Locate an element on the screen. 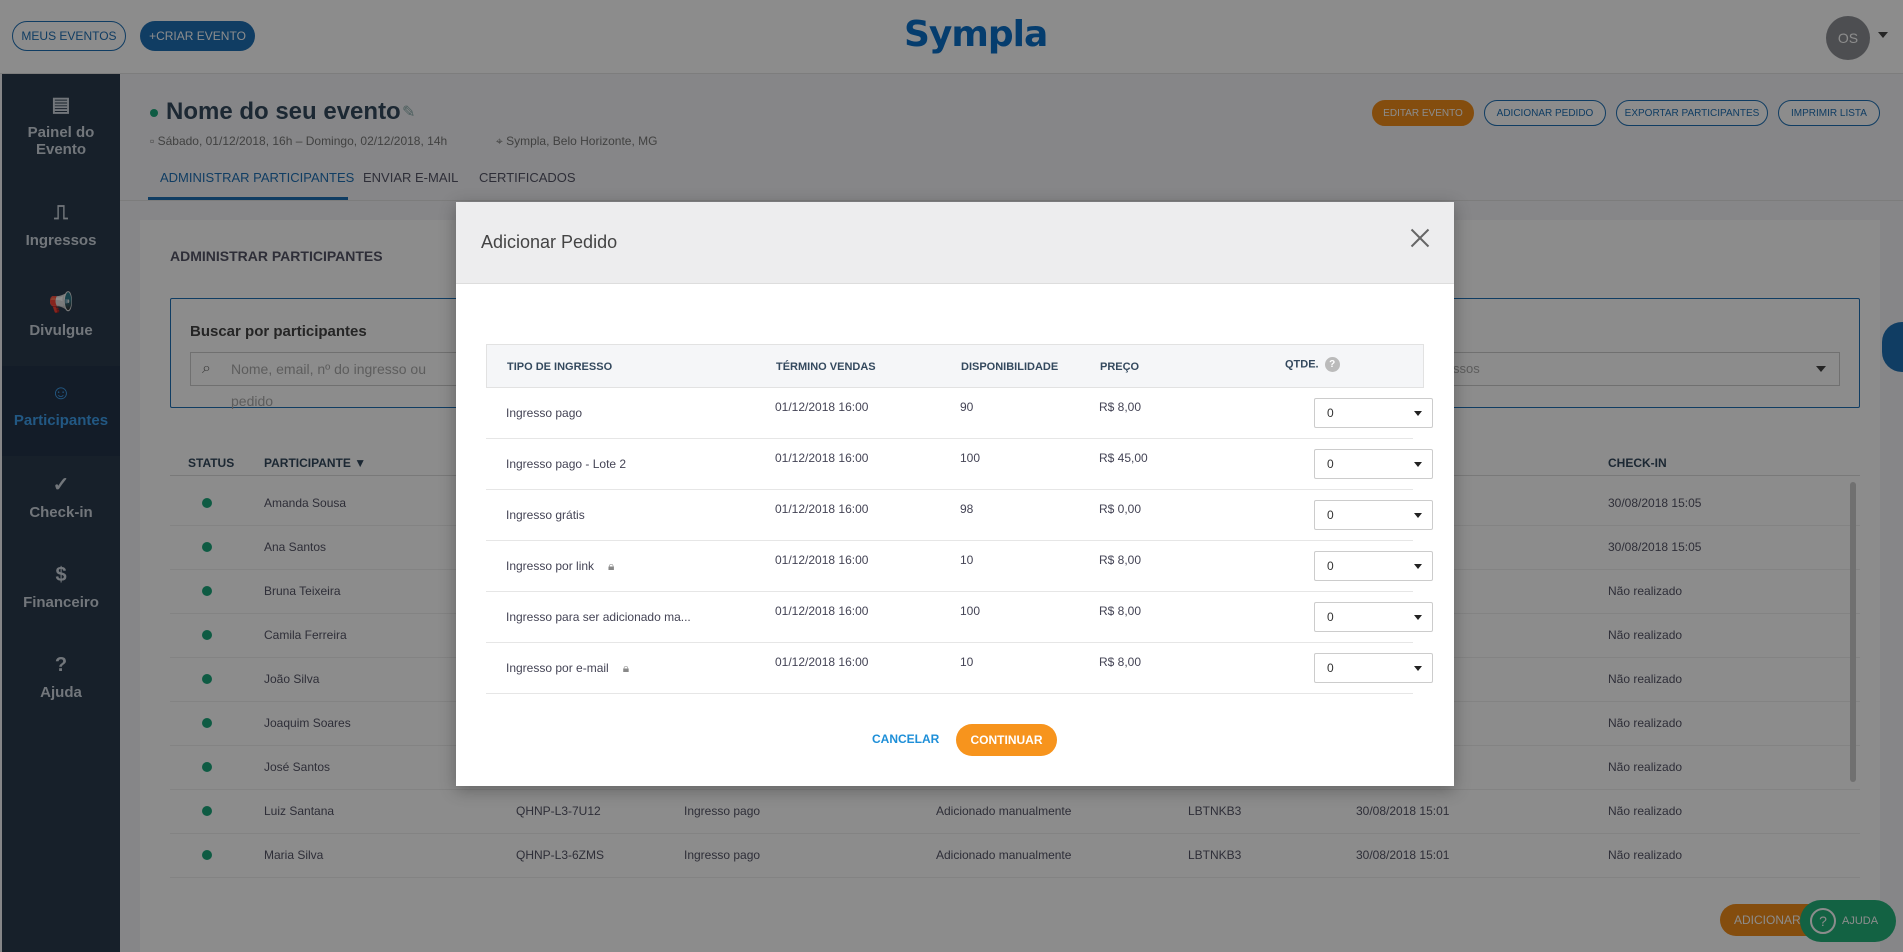 This screenshot has height=952, width=1903. price-cell: R$ 8,00 is located at coordinates (1120, 560).